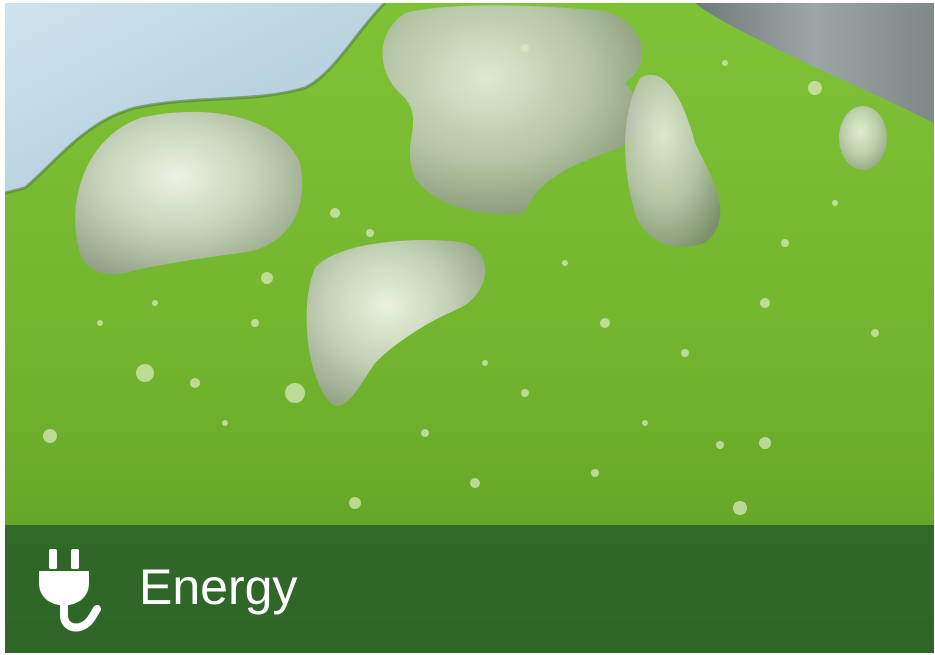 The width and height of the screenshot is (935, 655). I want to click on sky-region, so click(195, 98).